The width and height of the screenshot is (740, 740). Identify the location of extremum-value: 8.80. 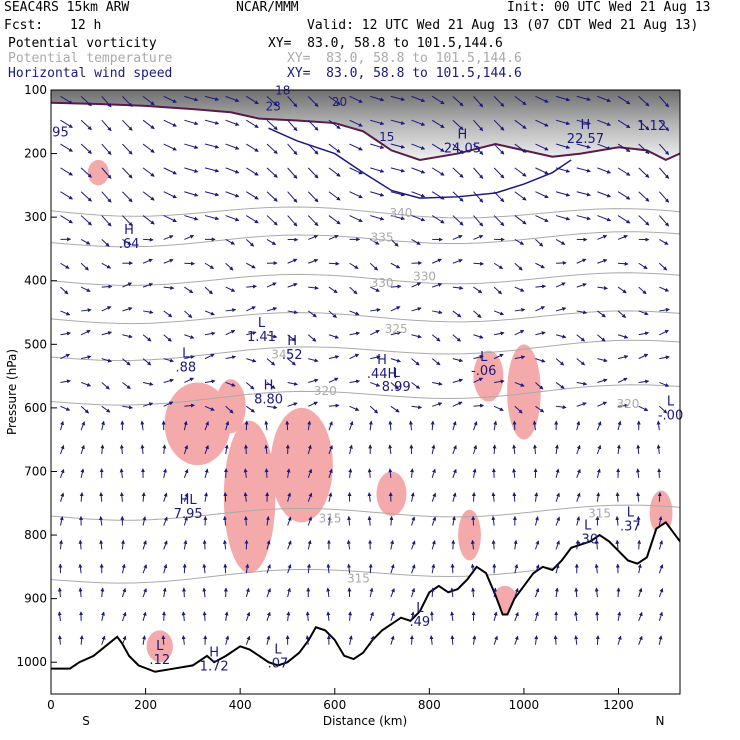
(268, 400).